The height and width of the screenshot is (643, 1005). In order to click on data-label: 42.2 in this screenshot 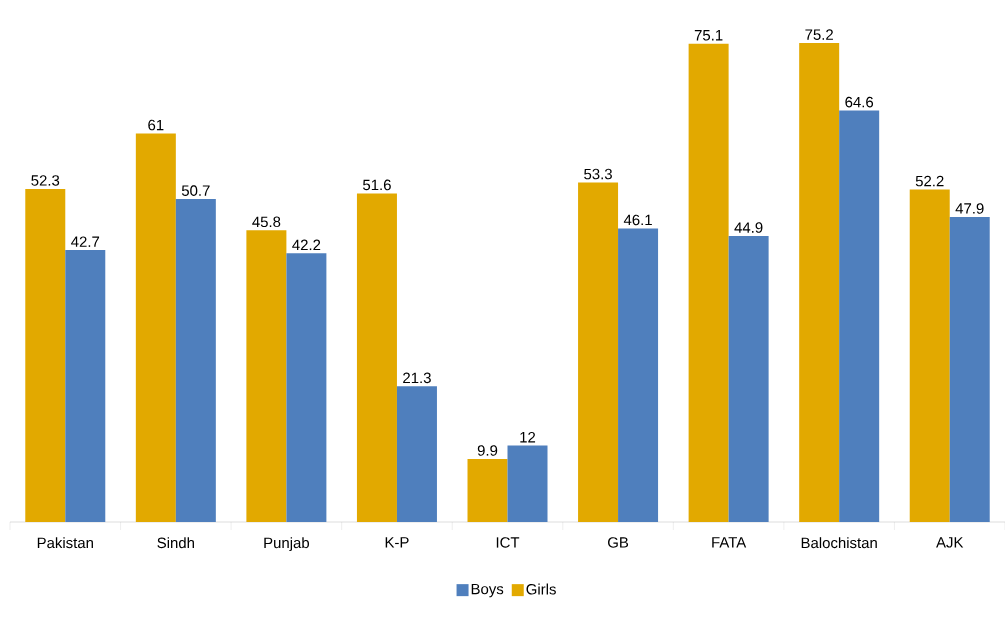, I will do `click(306, 245)`.